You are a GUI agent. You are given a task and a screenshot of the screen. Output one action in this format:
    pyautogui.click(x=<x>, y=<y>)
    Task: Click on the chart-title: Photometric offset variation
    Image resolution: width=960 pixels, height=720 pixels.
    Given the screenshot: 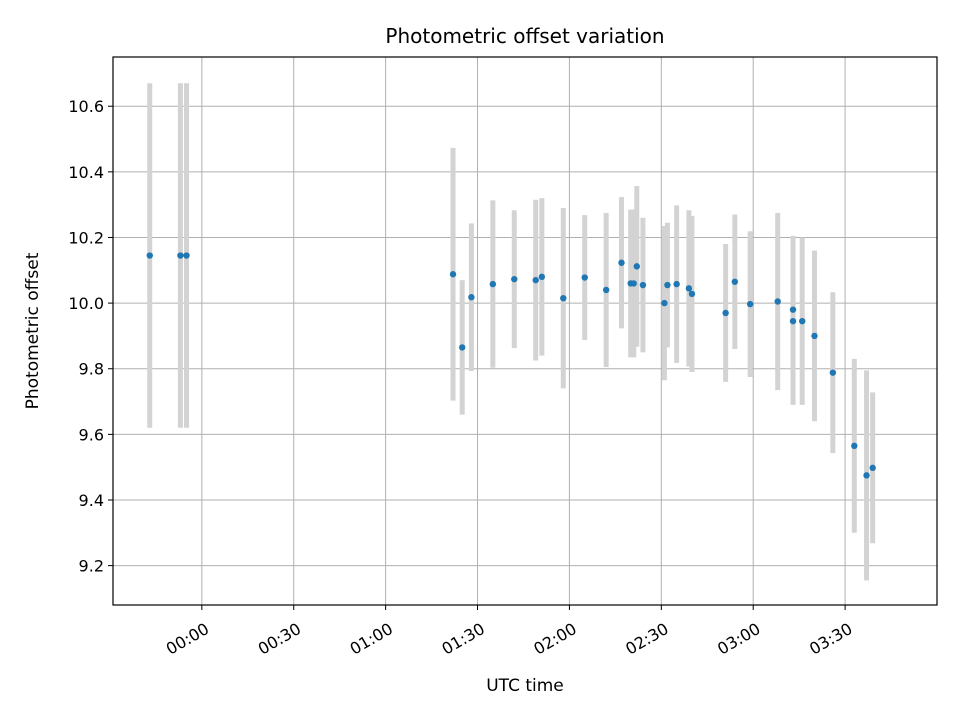 What is the action you would take?
    pyautogui.click(x=524, y=36)
    